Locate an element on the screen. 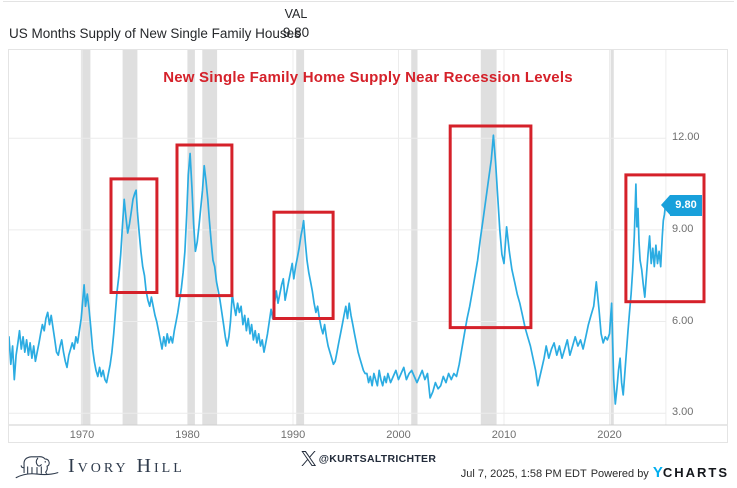 This screenshot has width=737, height=488. x-axis-label: 2010 is located at coordinates (504, 435).